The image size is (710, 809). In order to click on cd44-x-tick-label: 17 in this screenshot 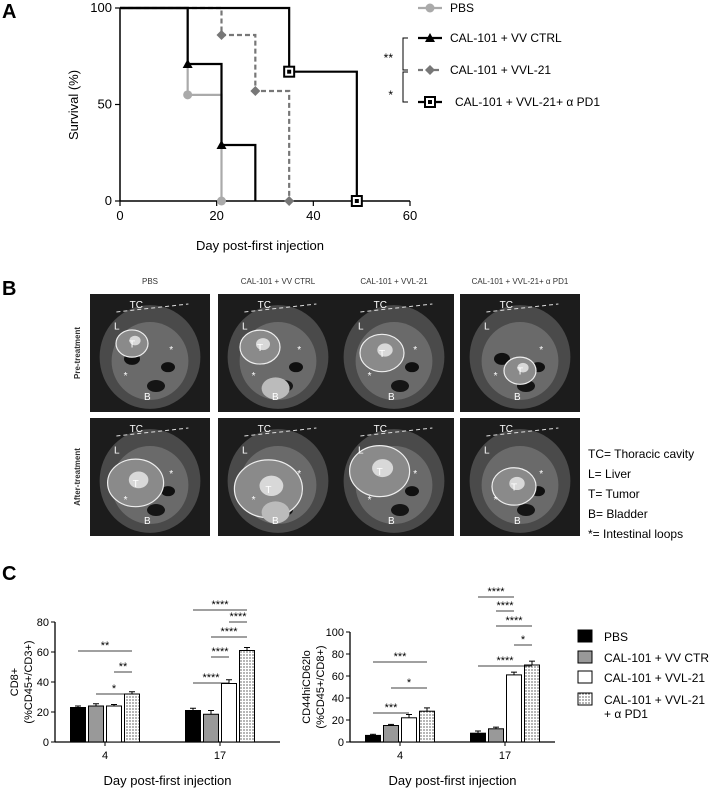, I will do `click(505, 756)`.